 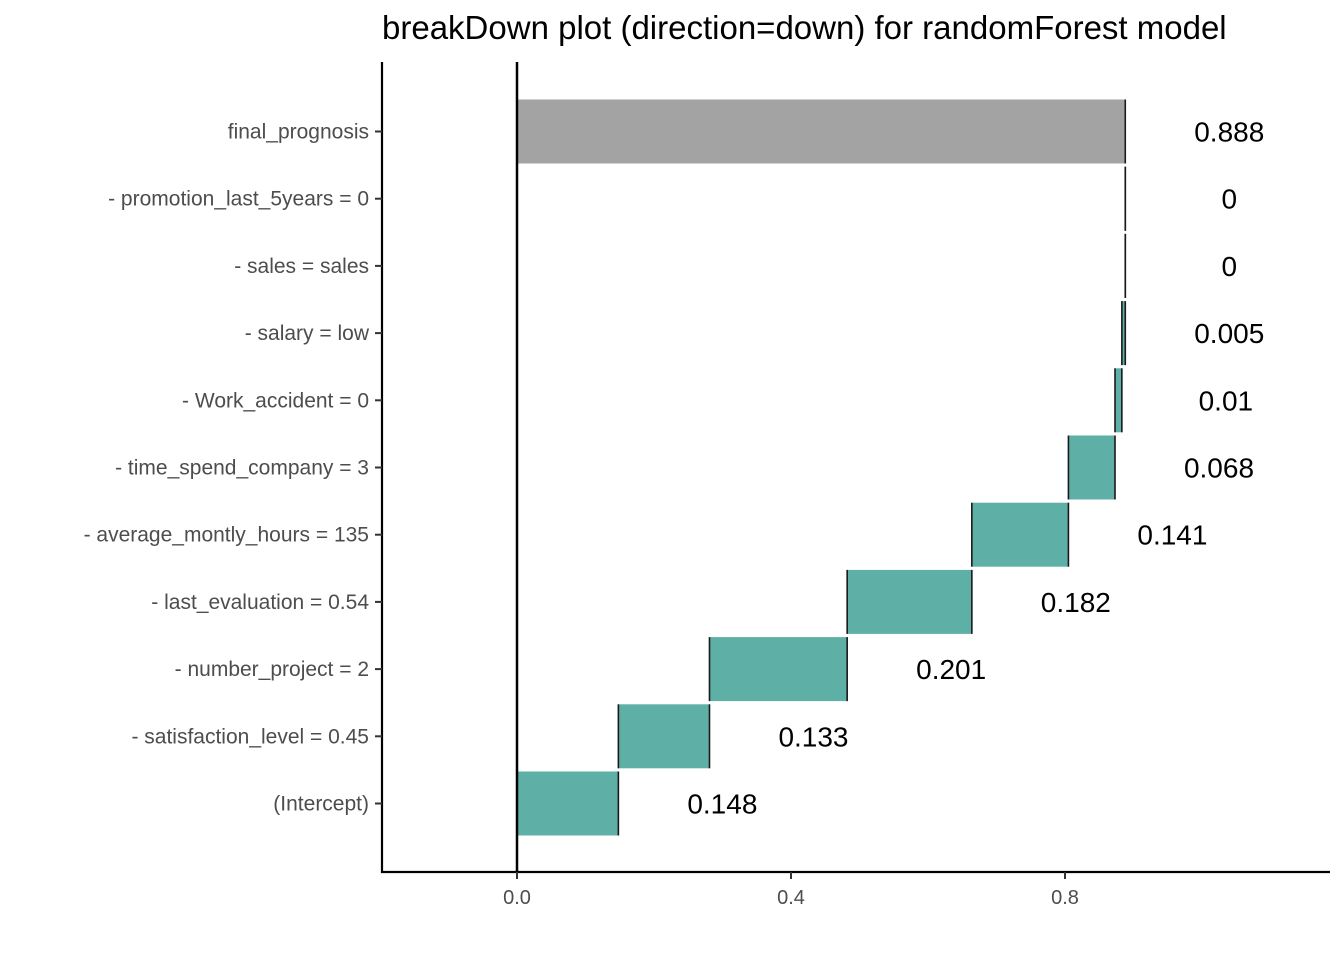 What do you see at coordinates (275, 400) in the screenshot?
I see `y-tick-label-4: - Work_accident = 0` at bounding box center [275, 400].